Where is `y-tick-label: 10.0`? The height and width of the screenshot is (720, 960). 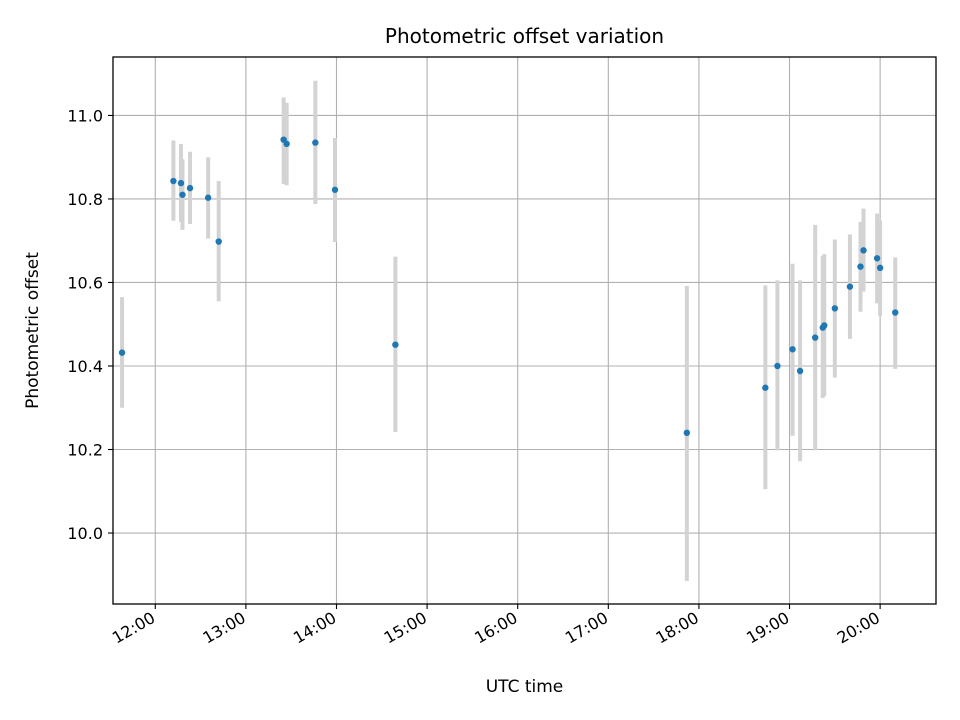 y-tick-label: 10.0 is located at coordinates (85, 533).